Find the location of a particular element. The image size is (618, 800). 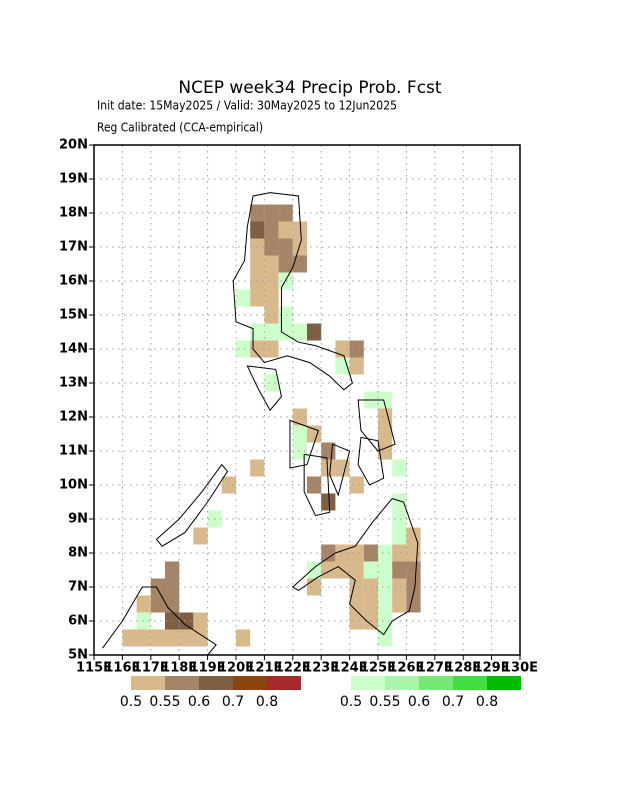

colorbar-label: 0.55 is located at coordinates (164, 702).